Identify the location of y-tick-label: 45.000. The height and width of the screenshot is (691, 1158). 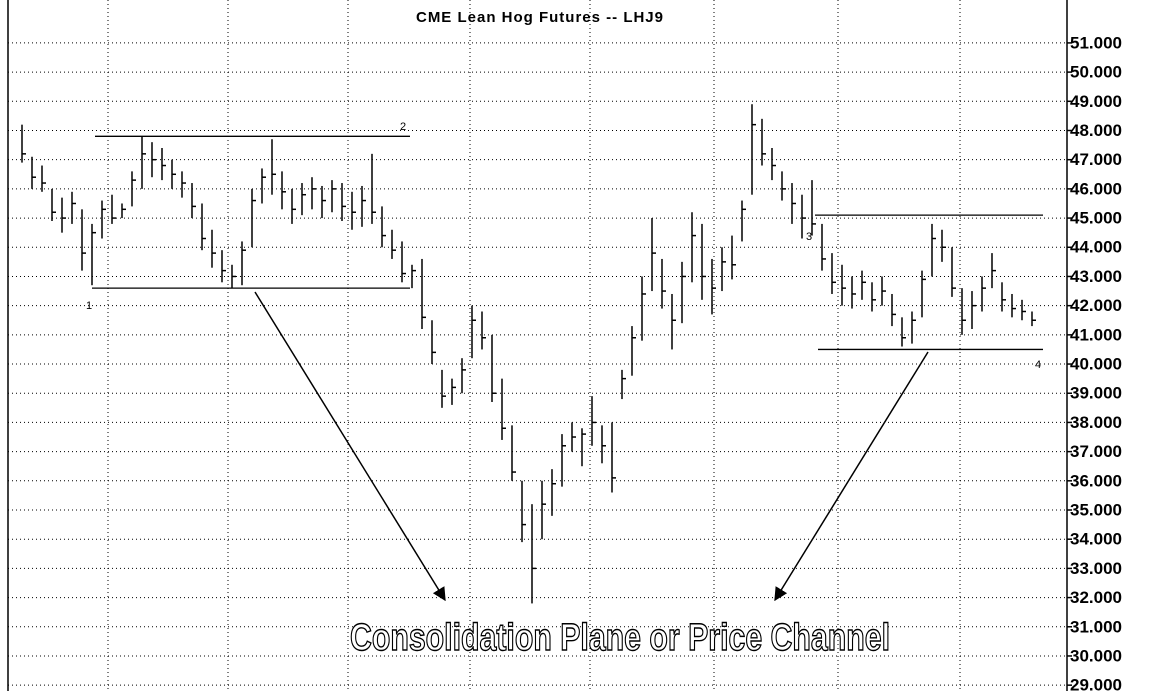
(1096, 218).